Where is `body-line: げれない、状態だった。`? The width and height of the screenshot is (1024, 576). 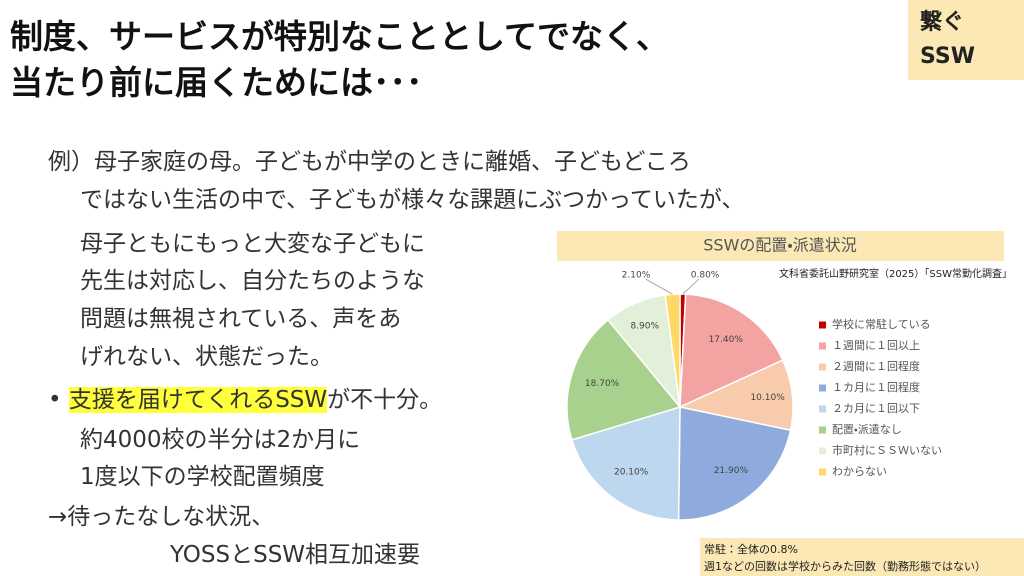 body-line: げれない、状態だった。 is located at coordinates (206, 357).